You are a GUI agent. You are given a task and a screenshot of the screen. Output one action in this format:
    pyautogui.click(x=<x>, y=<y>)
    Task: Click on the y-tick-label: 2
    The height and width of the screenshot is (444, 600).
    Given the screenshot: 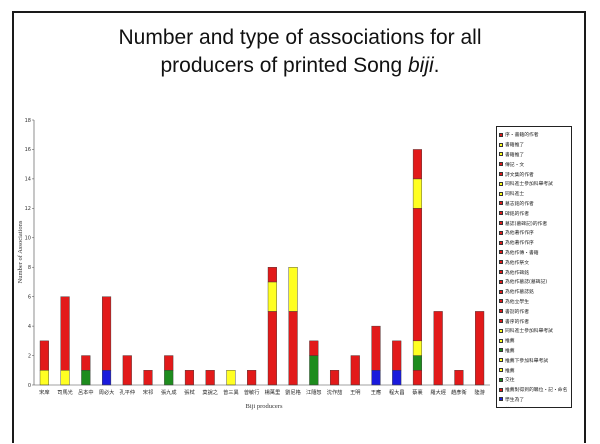 What is the action you would take?
    pyautogui.click(x=29, y=356)
    